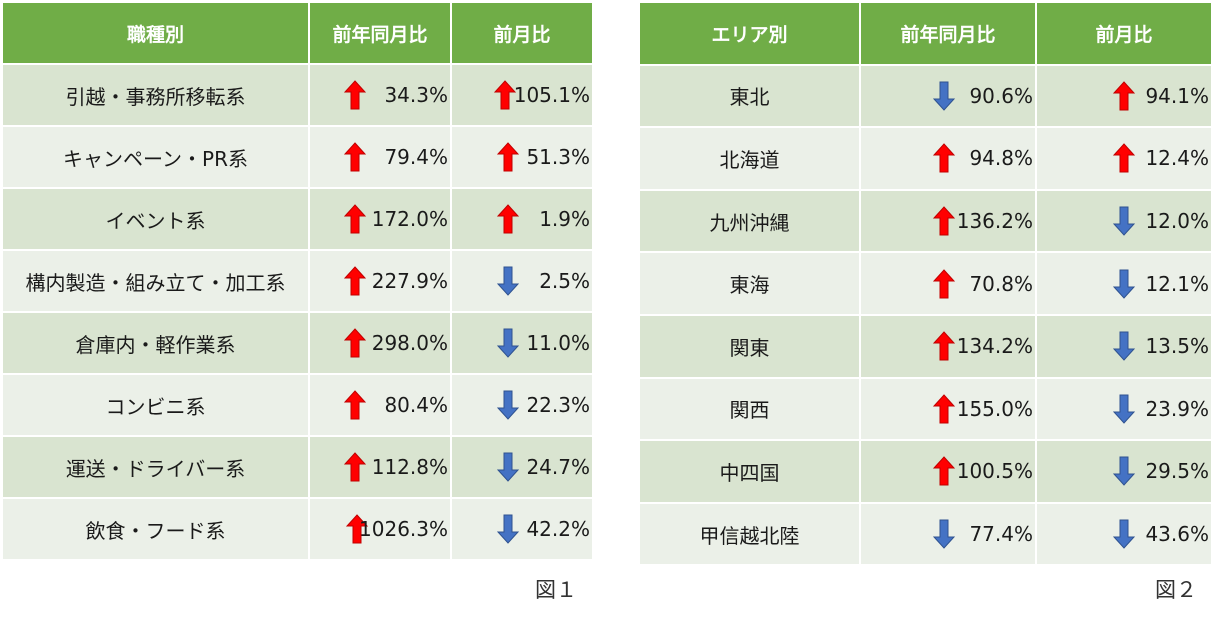 Image resolution: width=1220 pixels, height=619 pixels. Describe the element at coordinates (1125, 159) in the screenshot. I see `mom-cell: 12.4%` at that location.